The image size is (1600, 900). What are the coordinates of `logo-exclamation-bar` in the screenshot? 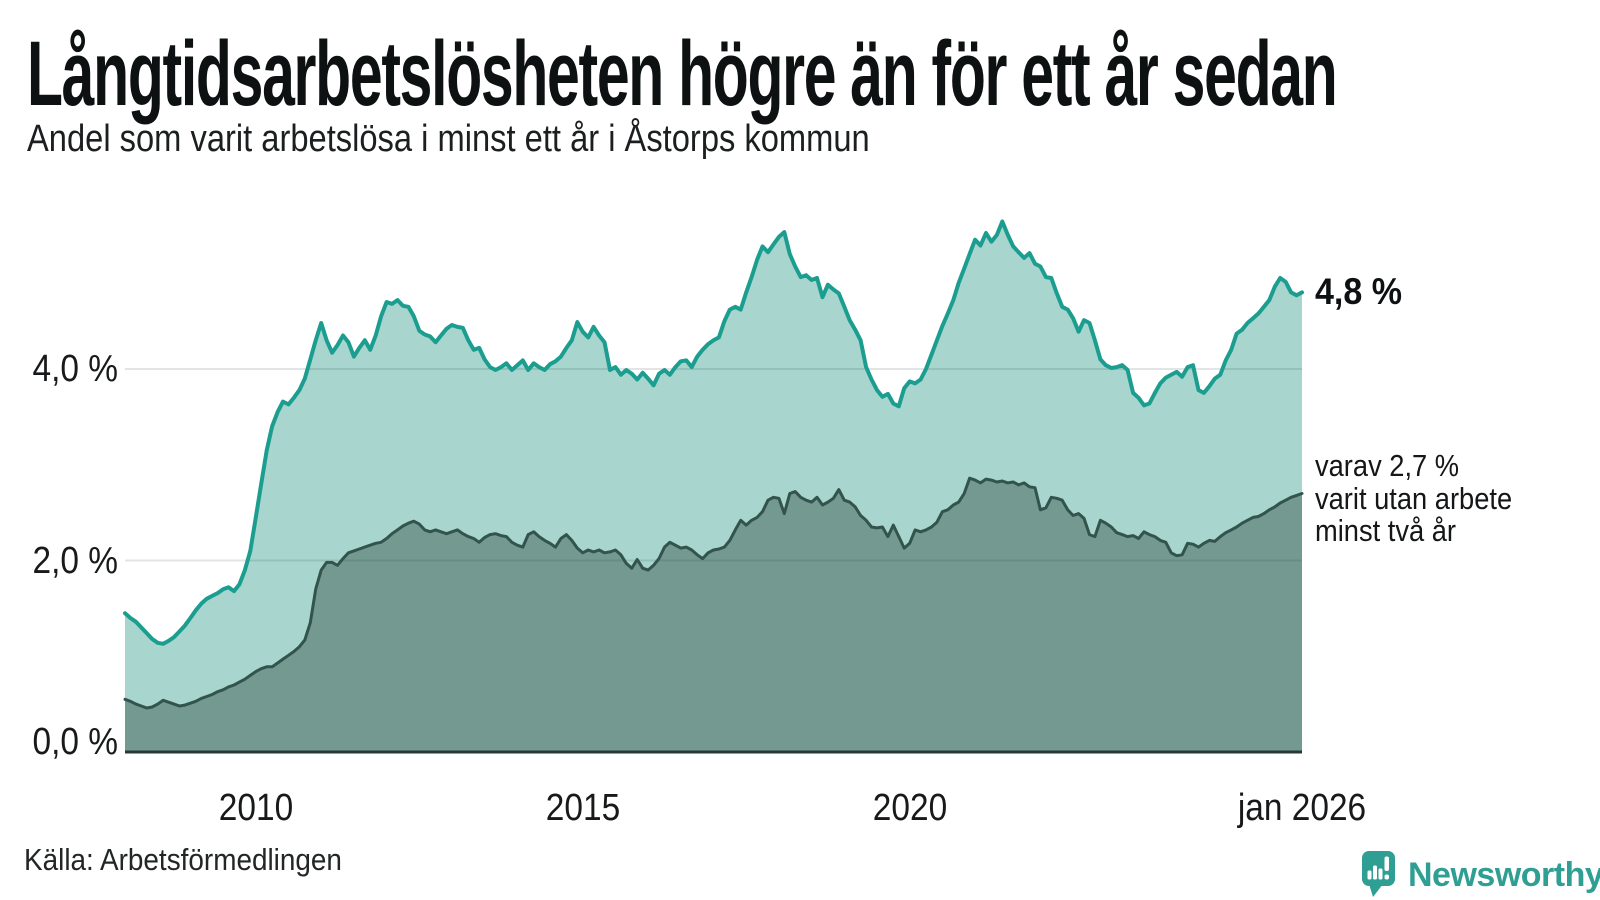 It's located at (1386, 863).